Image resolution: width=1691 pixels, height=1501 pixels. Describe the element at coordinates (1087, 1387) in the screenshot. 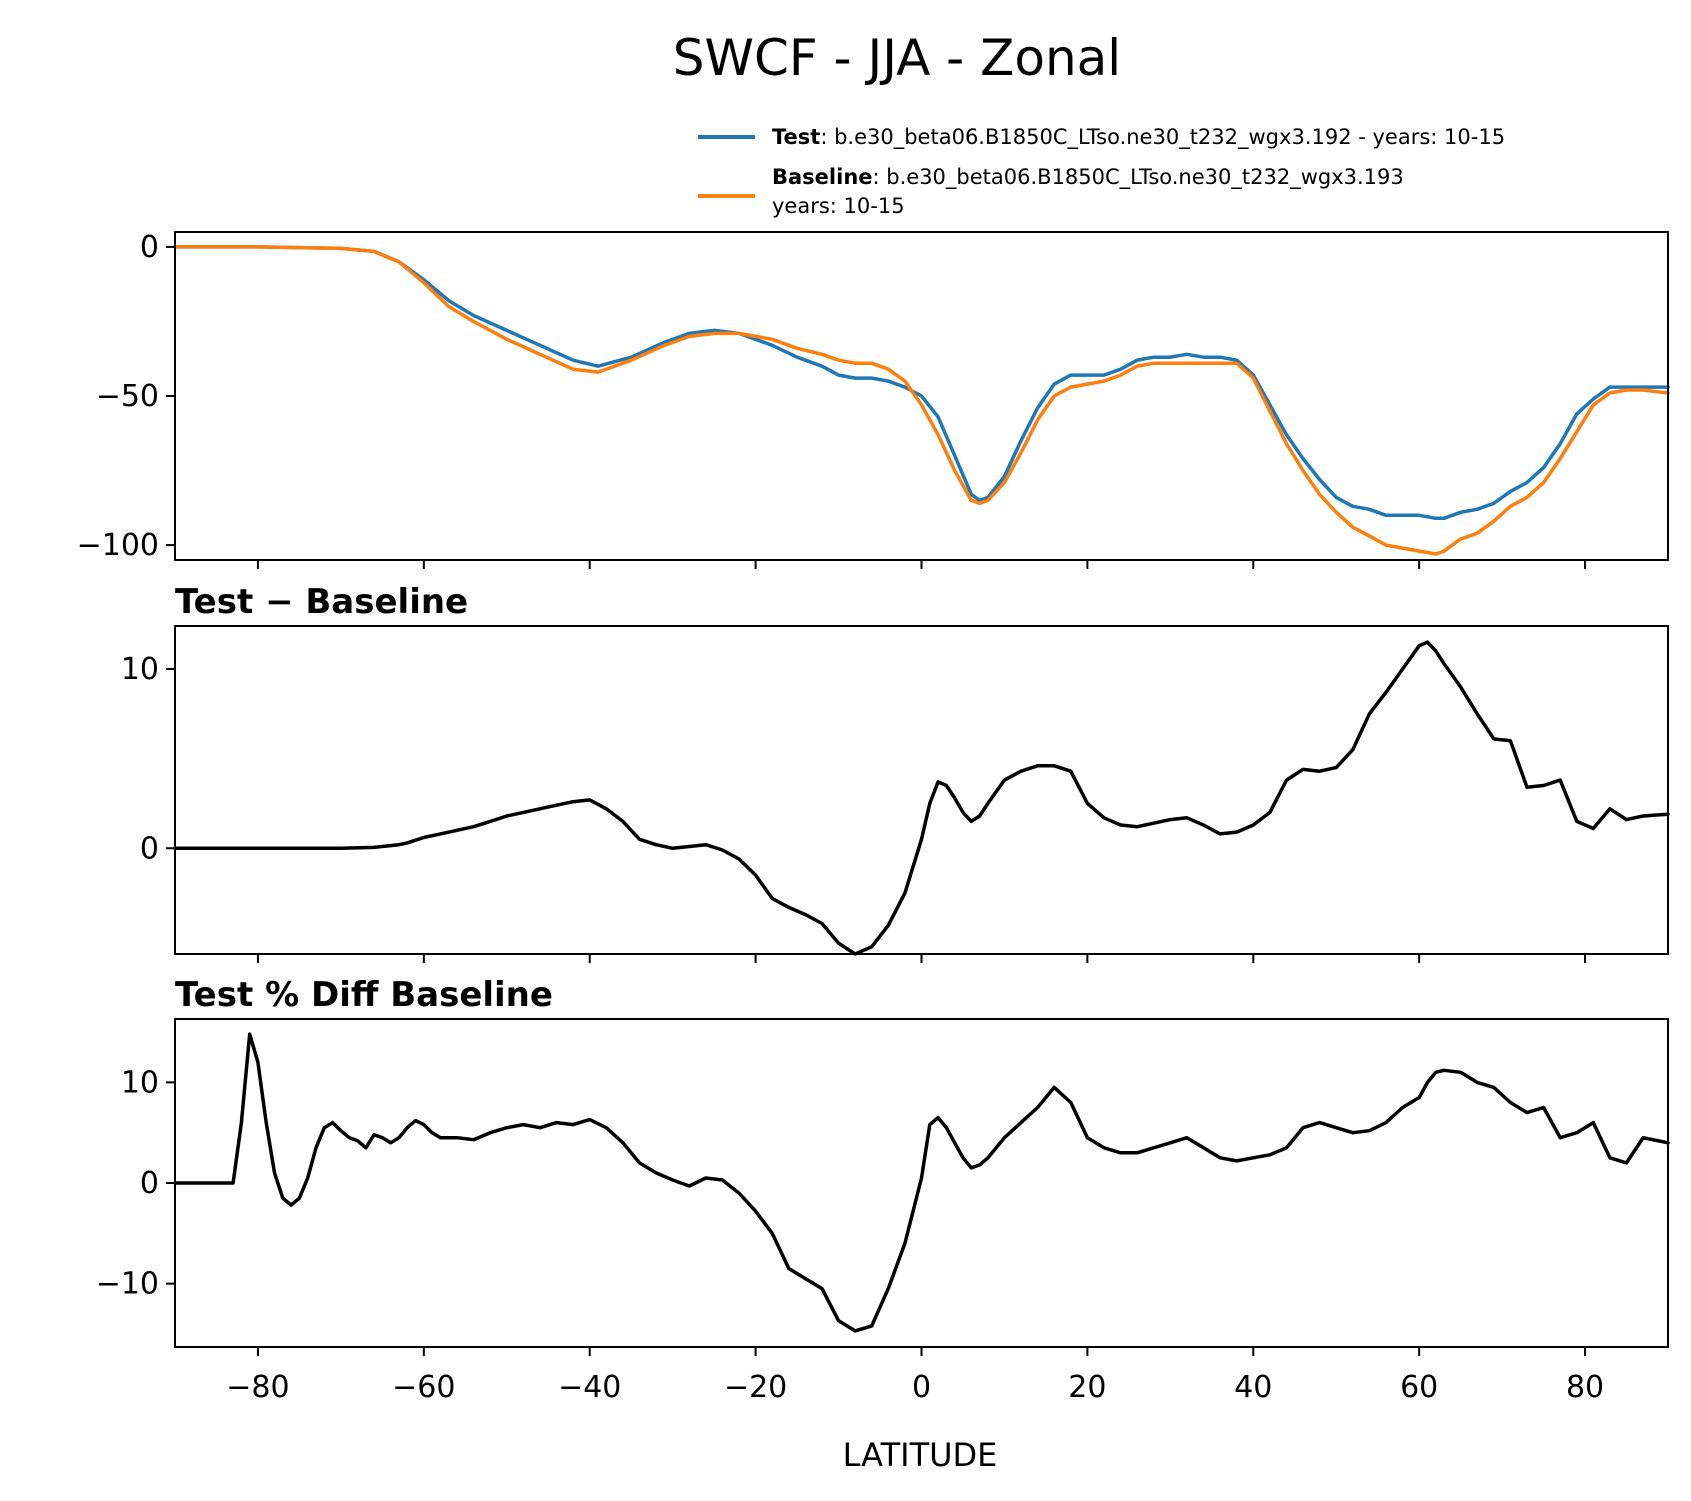

I see `x-tick-label: 20` at that location.